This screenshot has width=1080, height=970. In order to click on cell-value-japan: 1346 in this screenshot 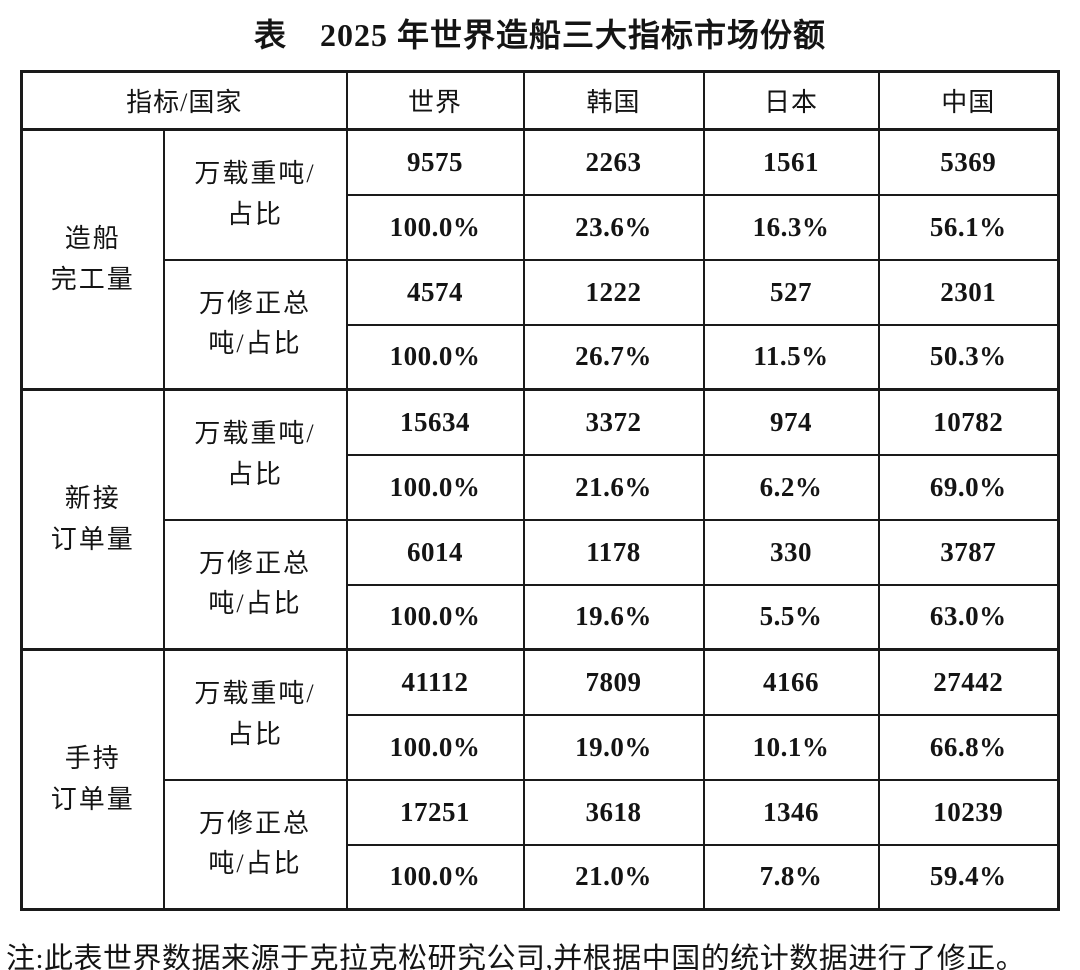, I will do `click(791, 812)`.